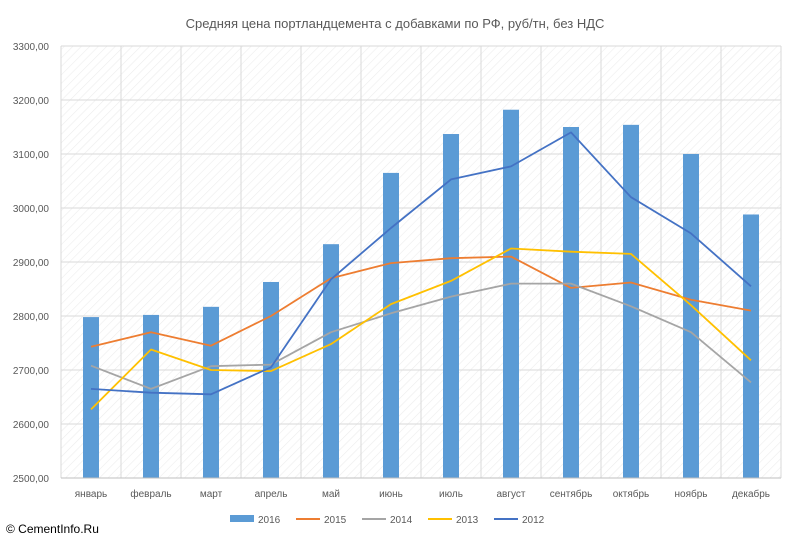 This screenshot has height=540, width=791. What do you see at coordinates (331, 494) in the screenshot?
I see `x-tick-label: май` at bounding box center [331, 494].